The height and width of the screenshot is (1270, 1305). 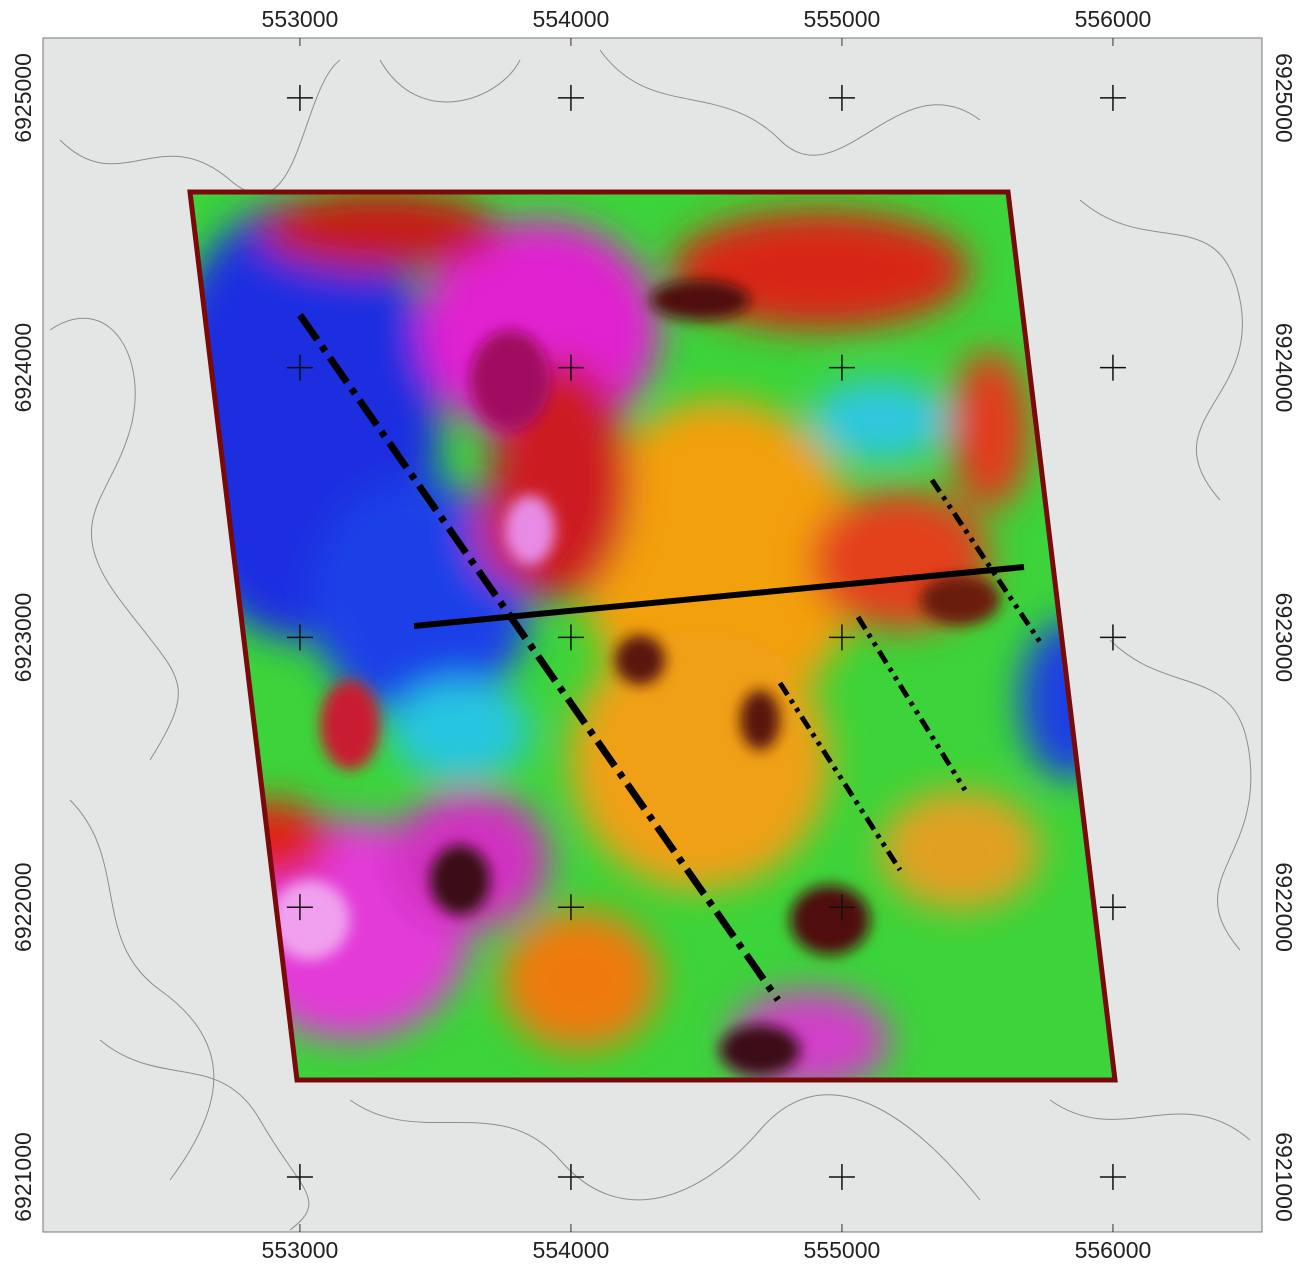 I want to click on x-tick-label-top: 553000, so click(x=300, y=19).